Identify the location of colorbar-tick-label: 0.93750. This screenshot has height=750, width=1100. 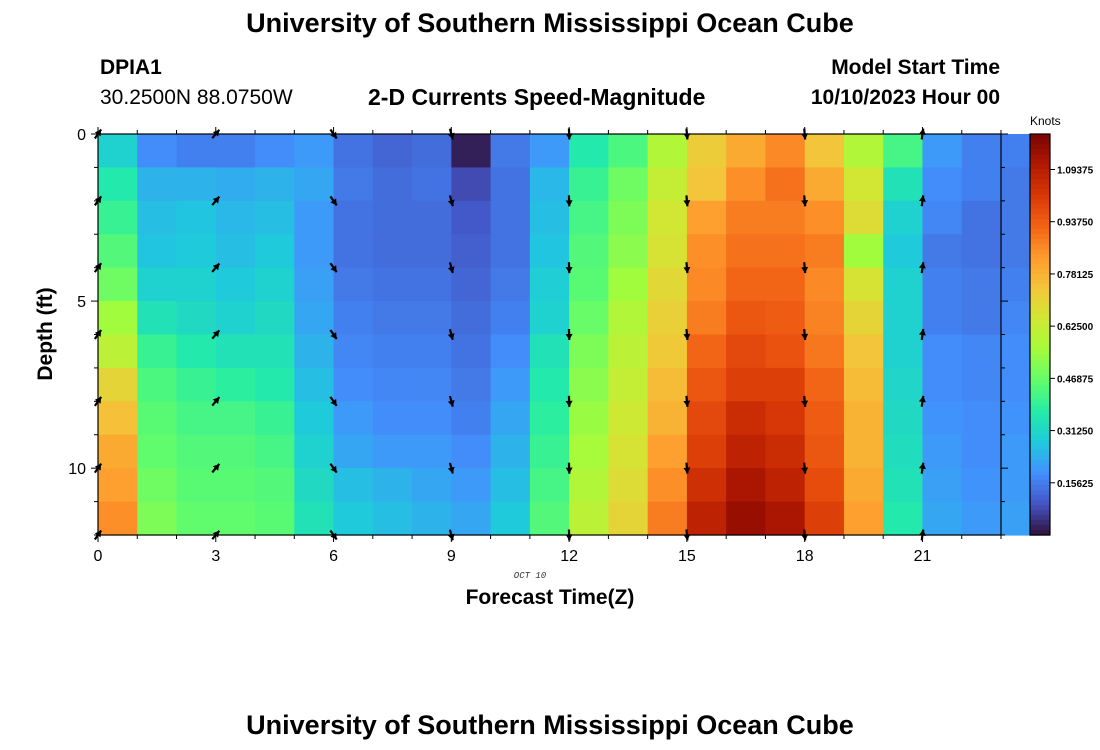
(1075, 223).